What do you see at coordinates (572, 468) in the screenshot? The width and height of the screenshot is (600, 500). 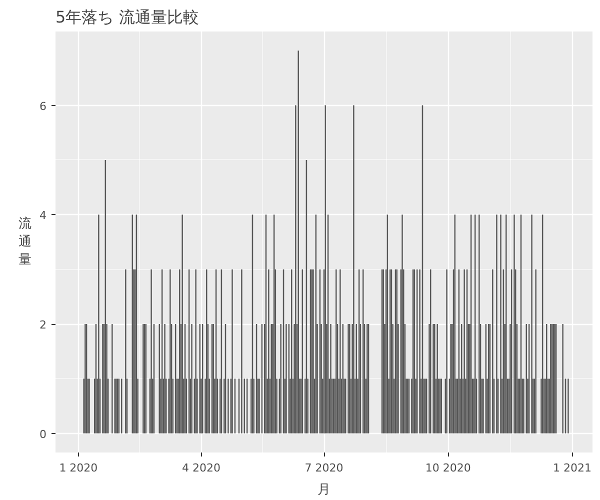 I see `x-tick-label: 1 2021` at bounding box center [572, 468].